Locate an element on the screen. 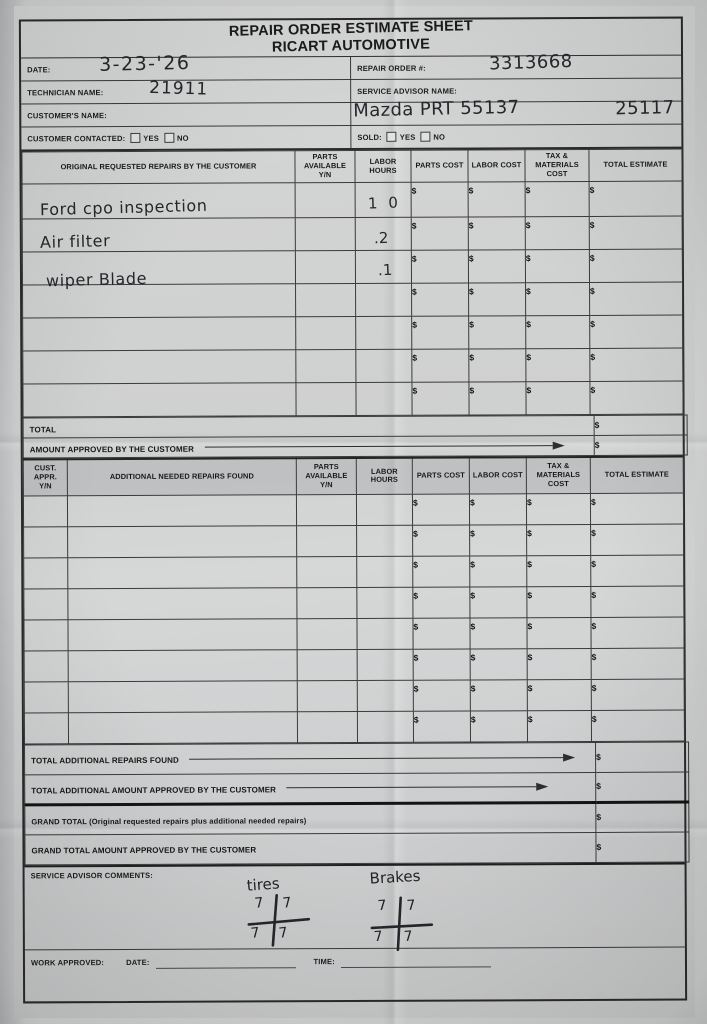 This screenshot has width=707, height=1024. work-approved-date-input is located at coordinates (225, 962).